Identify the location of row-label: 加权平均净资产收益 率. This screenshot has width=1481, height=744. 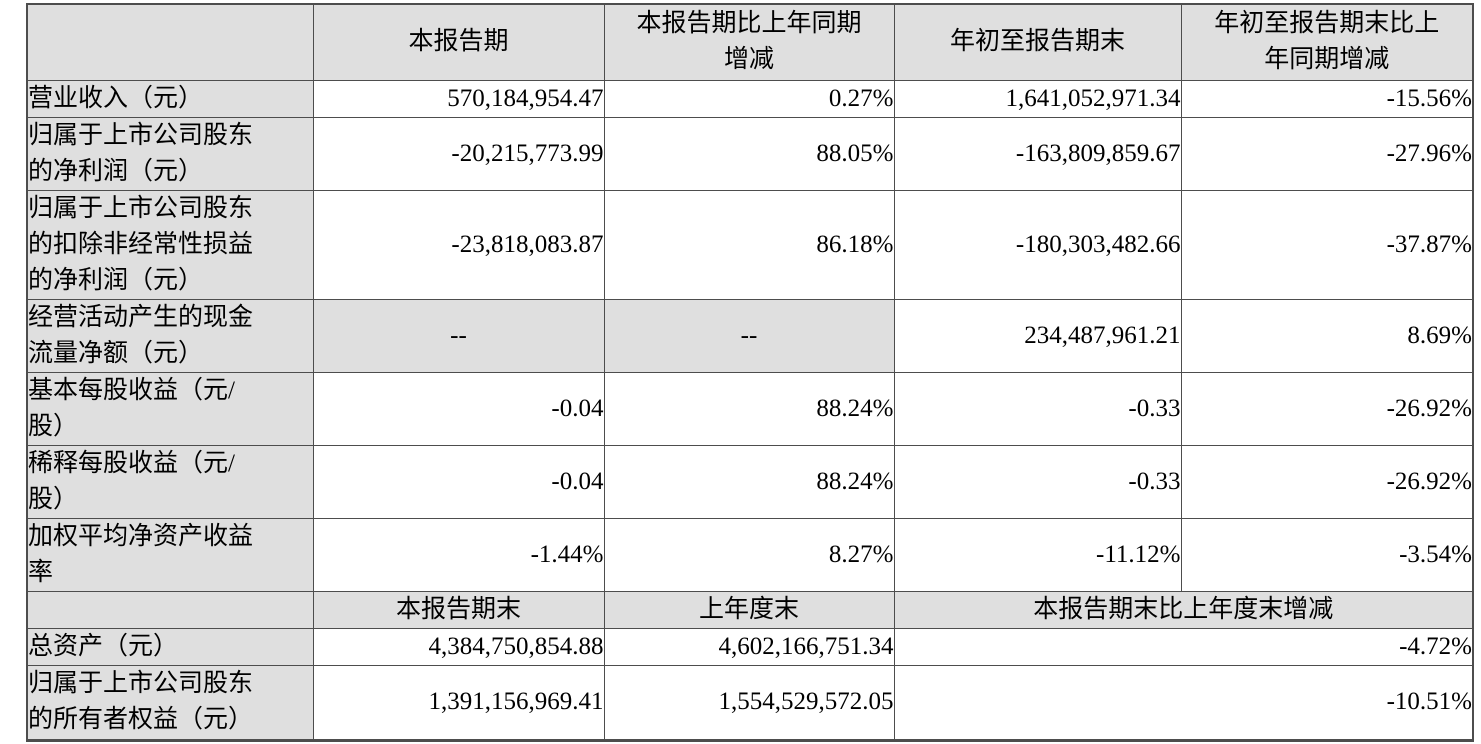
(170, 554).